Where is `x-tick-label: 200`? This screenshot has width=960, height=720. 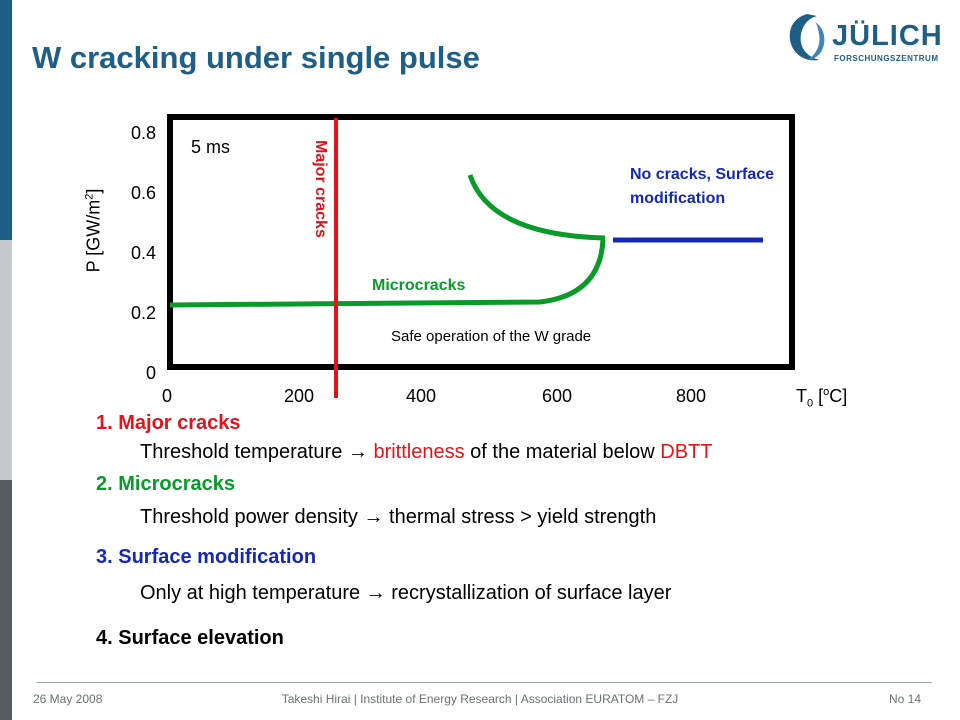
x-tick-label: 200 is located at coordinates (299, 396).